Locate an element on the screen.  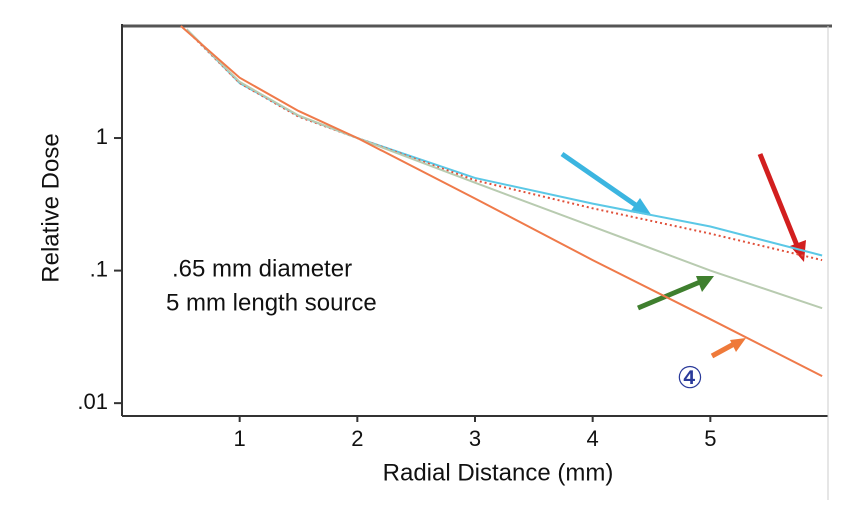
x-axis-label: Radial Distance (mm) is located at coordinates (498, 472).